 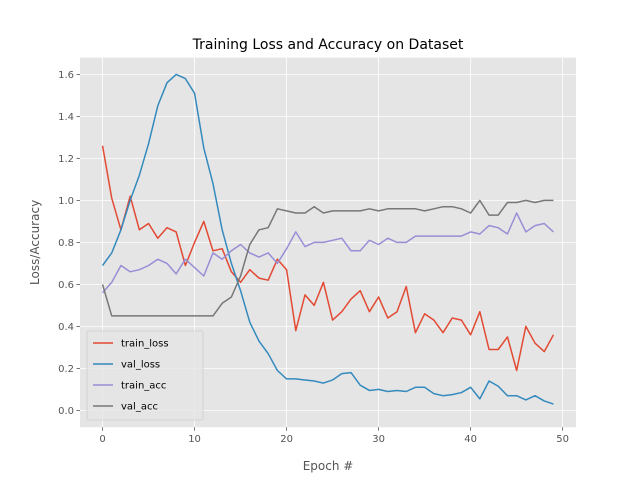 I want to click on x-tick-label: 50, so click(x=562, y=439).